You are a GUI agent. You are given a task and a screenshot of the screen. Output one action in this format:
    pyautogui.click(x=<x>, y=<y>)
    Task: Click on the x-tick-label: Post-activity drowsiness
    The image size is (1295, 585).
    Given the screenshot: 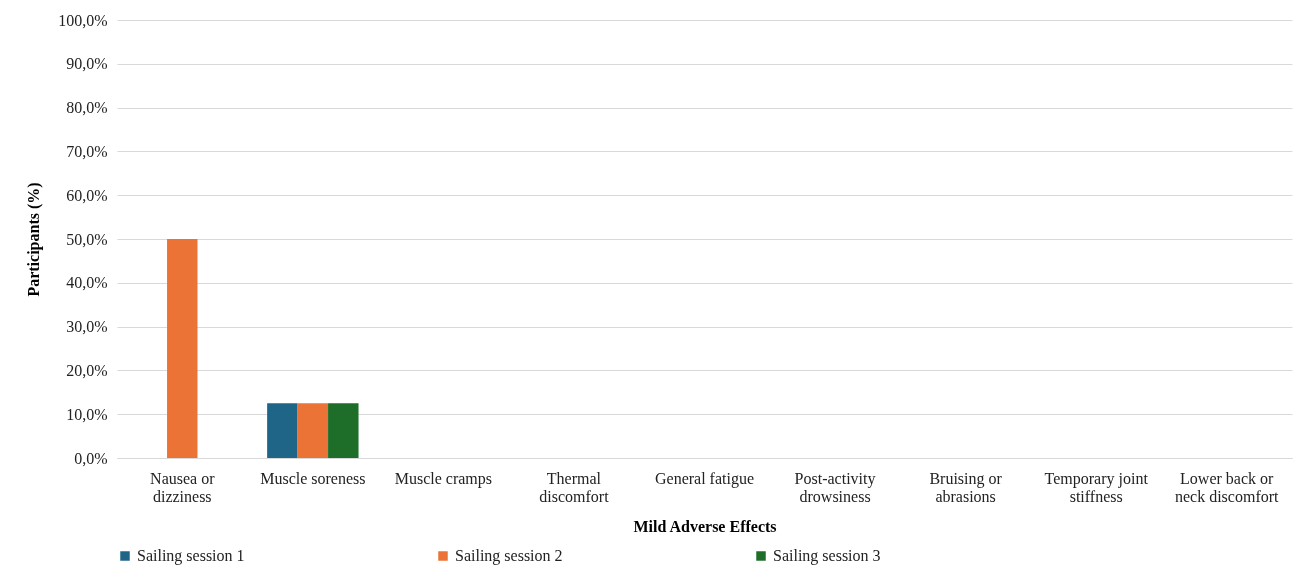 What is the action you would take?
    pyautogui.click(x=835, y=487)
    